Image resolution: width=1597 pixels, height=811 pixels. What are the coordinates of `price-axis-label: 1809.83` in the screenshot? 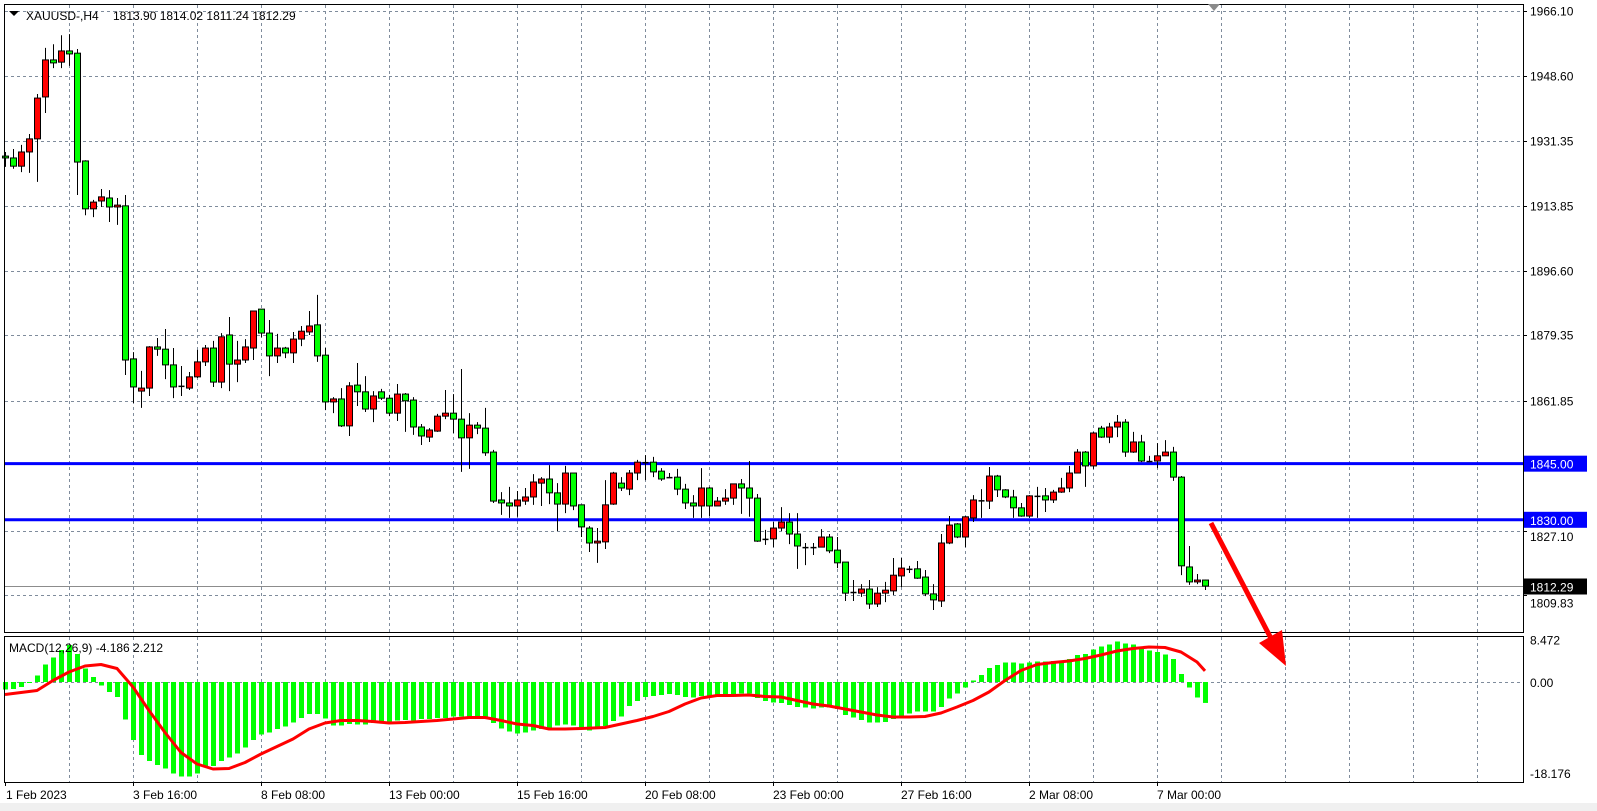 It's located at (1552, 604).